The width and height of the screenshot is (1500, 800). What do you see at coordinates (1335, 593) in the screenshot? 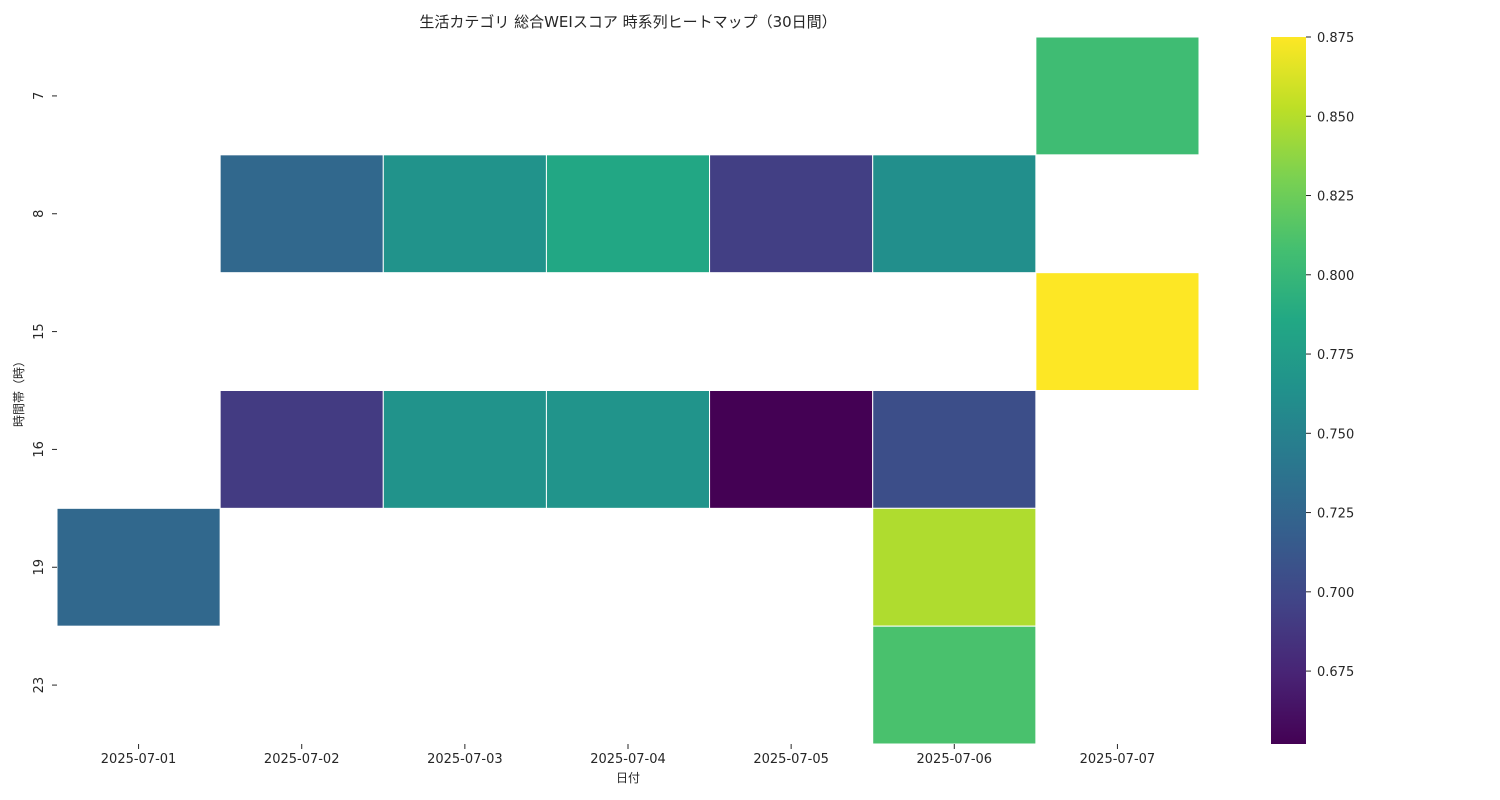
I see `colorbar-tick-label: 0.700` at bounding box center [1335, 593].